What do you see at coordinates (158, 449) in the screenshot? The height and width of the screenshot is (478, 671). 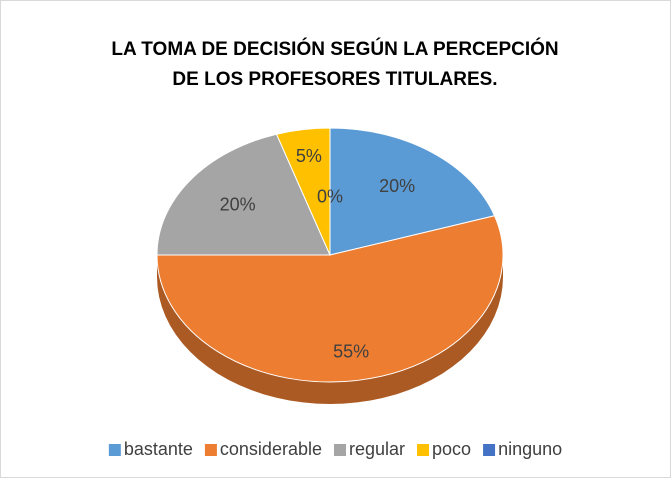 I see `legend-label: bastante` at bounding box center [158, 449].